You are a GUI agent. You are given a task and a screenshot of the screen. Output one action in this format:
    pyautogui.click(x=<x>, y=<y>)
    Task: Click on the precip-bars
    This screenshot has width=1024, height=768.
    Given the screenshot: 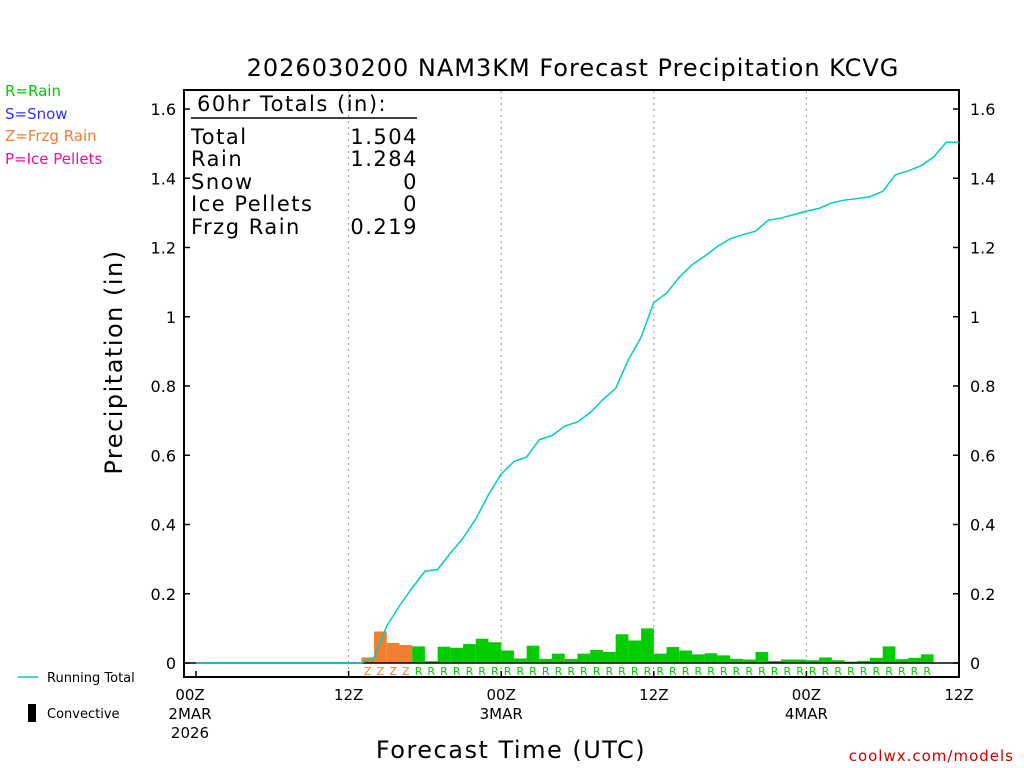 What is the action you would take?
    pyautogui.click(x=647, y=645)
    